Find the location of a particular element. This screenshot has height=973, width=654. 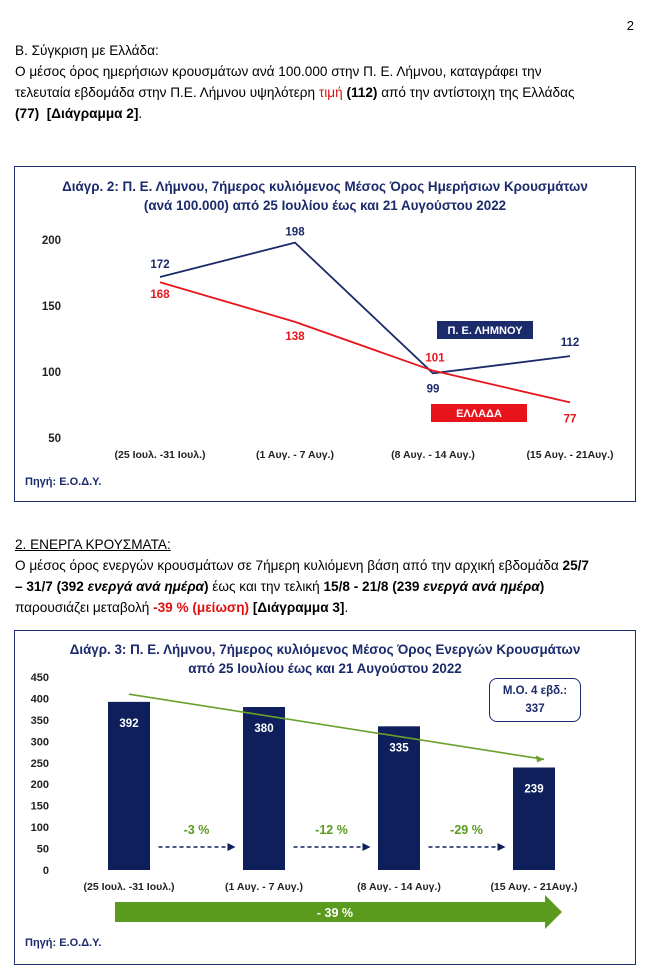

y-tick-label: 400 is located at coordinates (40, 699).